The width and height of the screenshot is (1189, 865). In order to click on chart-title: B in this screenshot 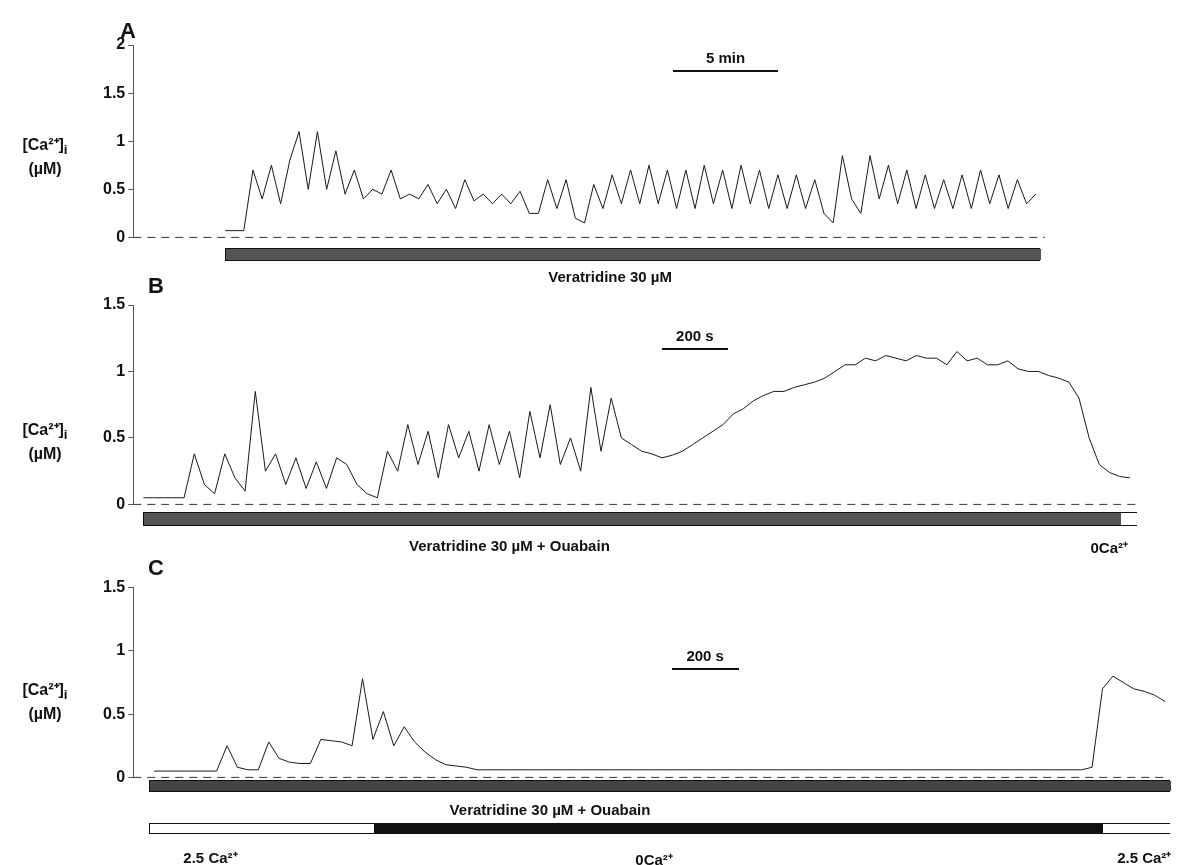, I will do `click(156, 286)`.